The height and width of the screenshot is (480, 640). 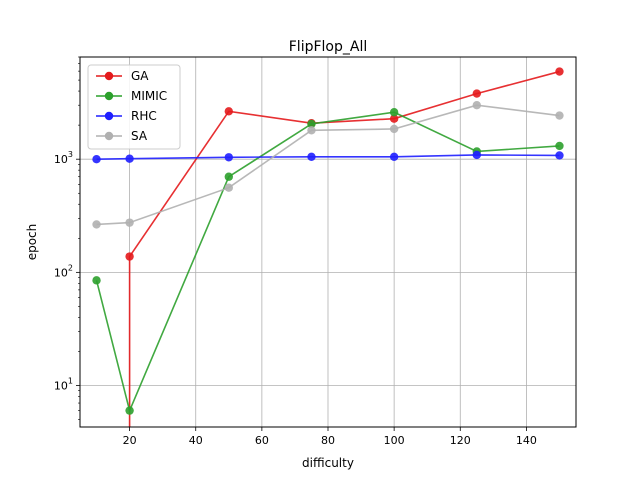 I want to click on x-tick-label: 80, so click(x=328, y=440).